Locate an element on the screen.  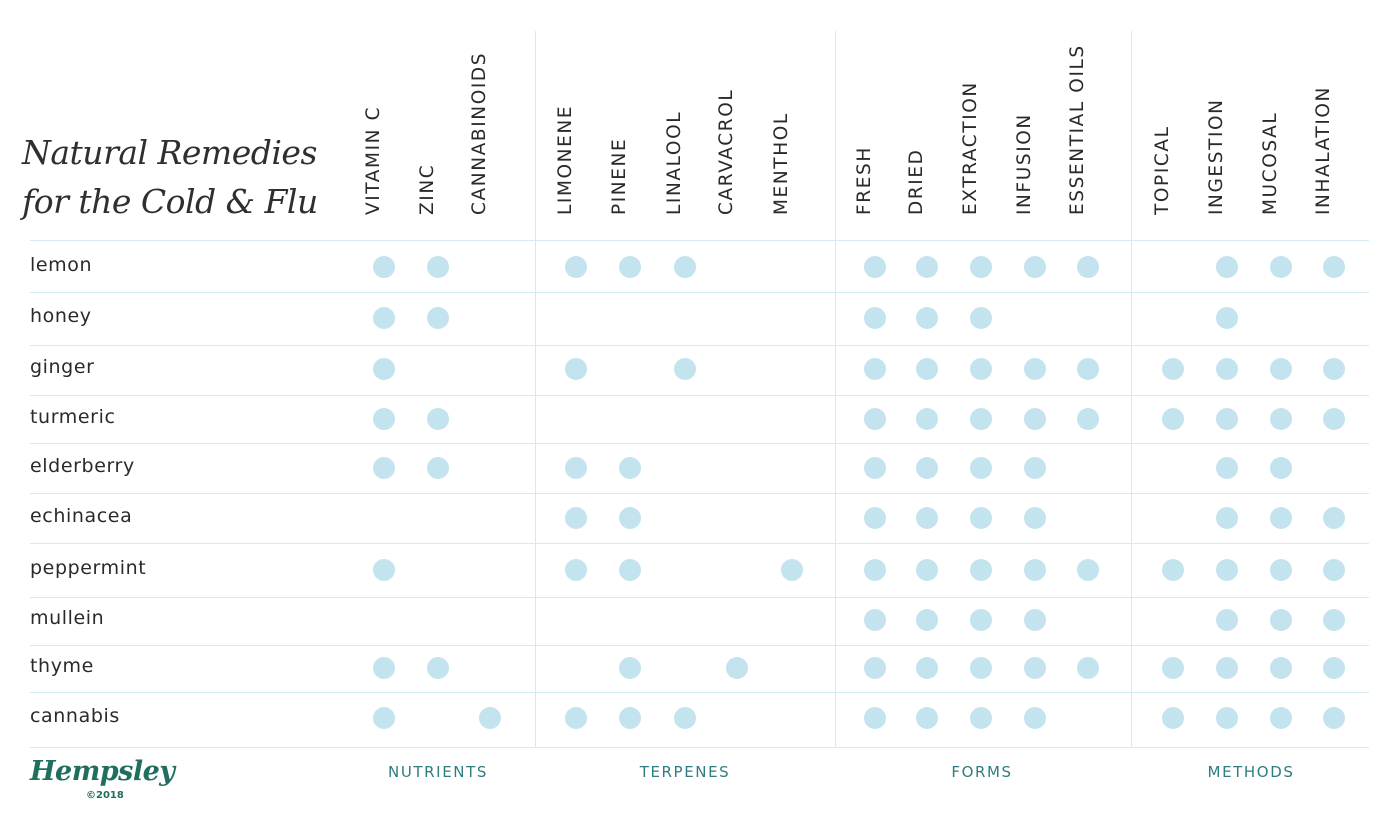
dot-lemon-fresh is located at coordinates (875, 267).